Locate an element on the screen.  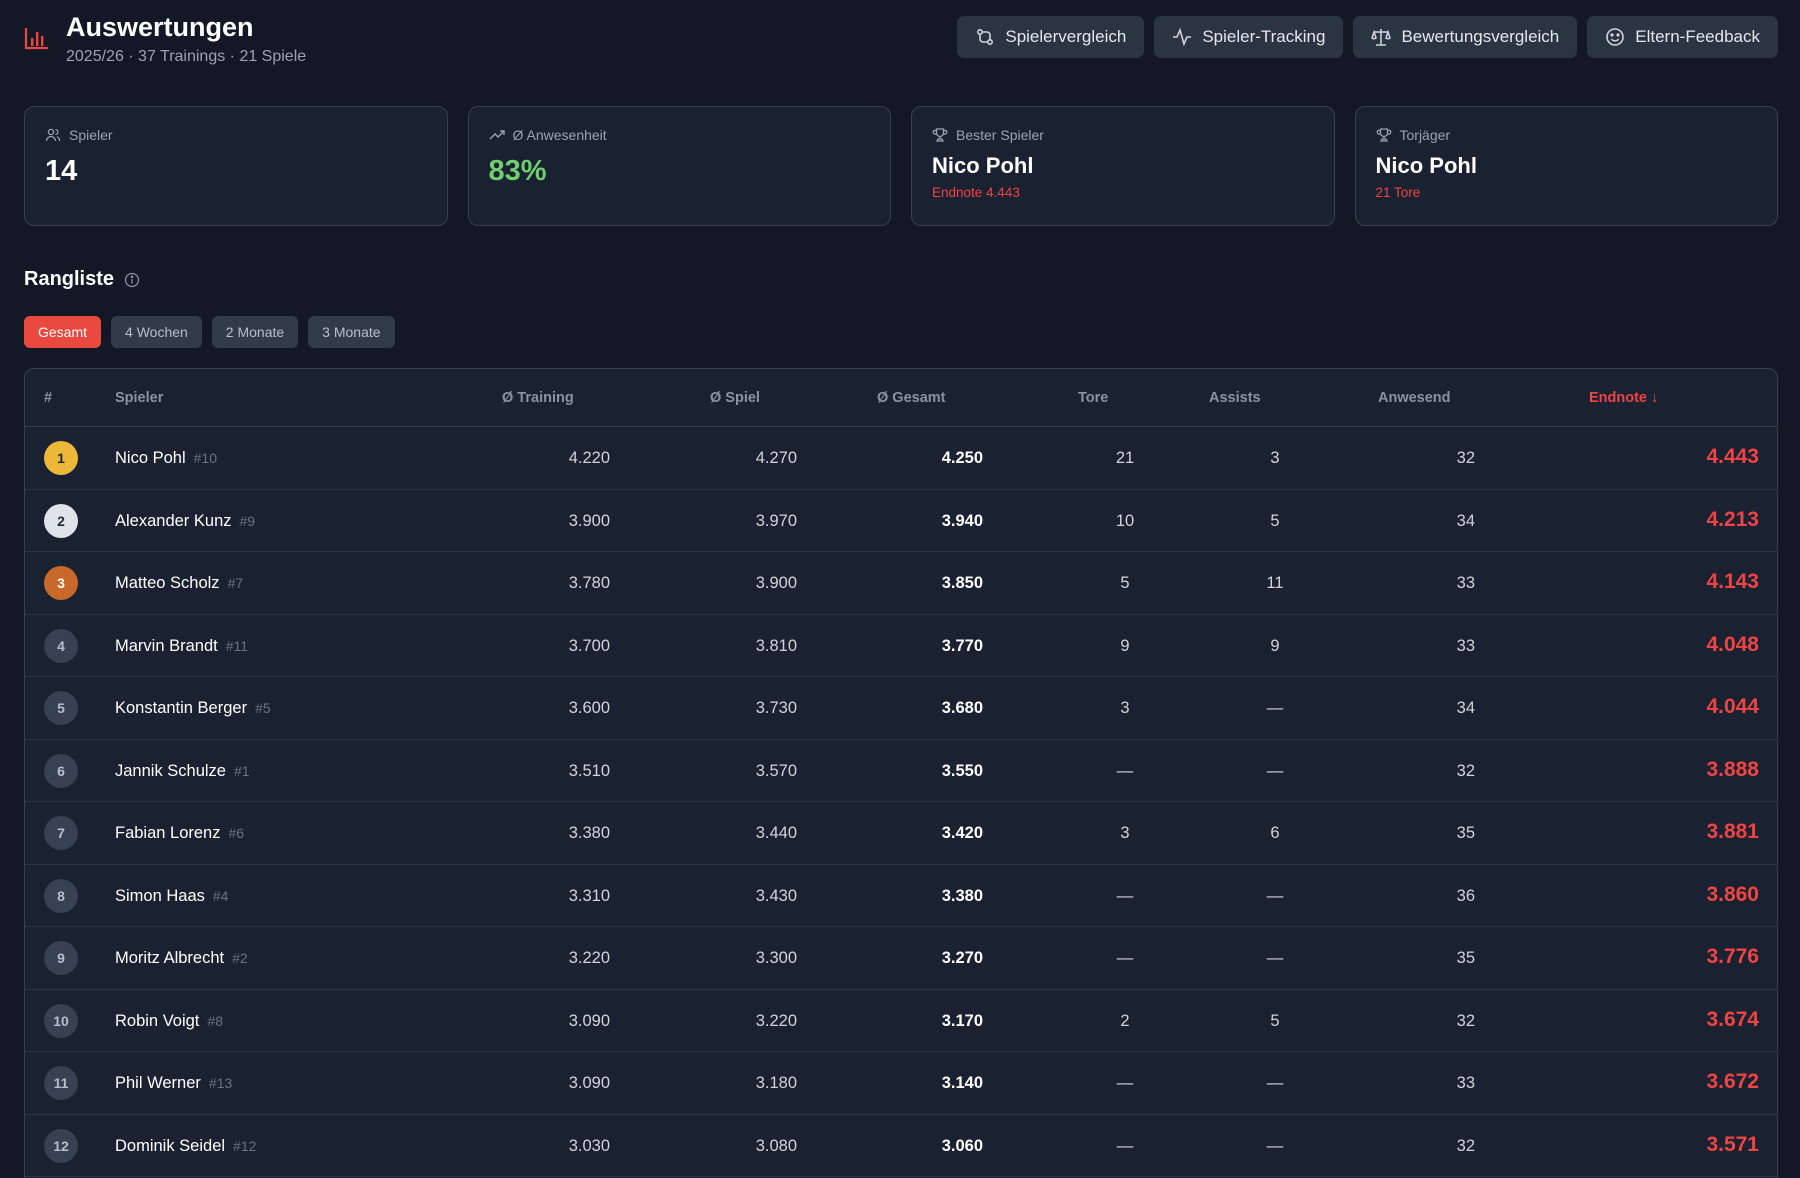
game-value: 3.080 is located at coordinates (776, 1145).